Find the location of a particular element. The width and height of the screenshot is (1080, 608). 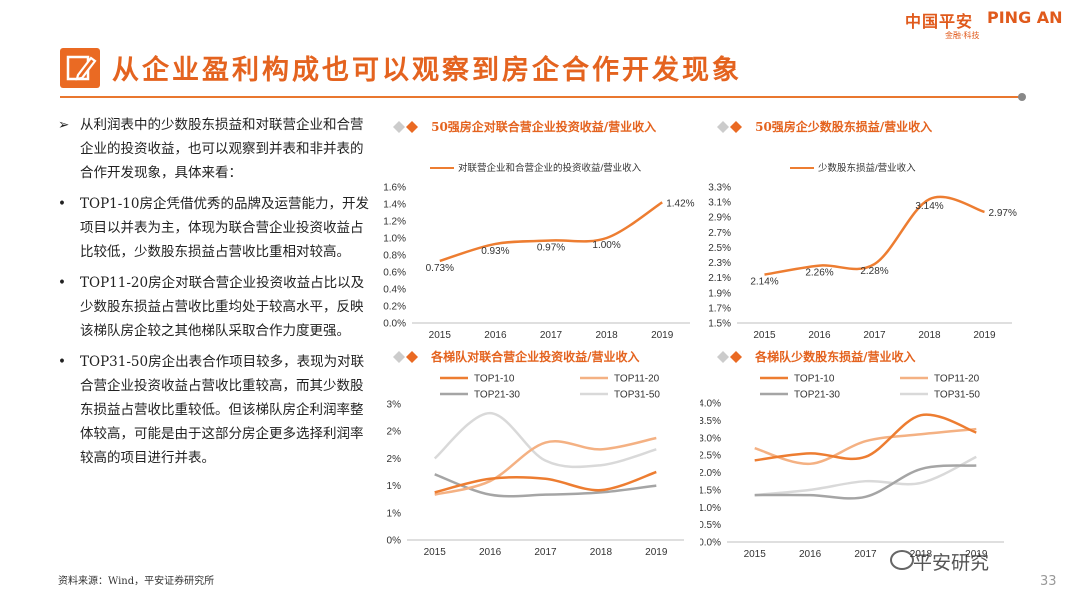

y-tick-label: 3% is located at coordinates (394, 405).